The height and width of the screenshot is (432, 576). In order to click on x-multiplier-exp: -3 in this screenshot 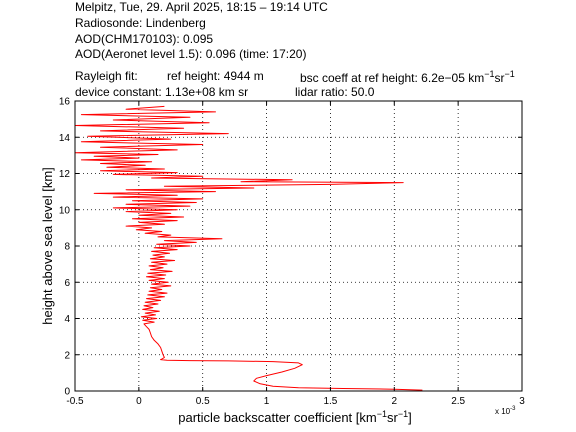, I will do `click(513, 409)`.